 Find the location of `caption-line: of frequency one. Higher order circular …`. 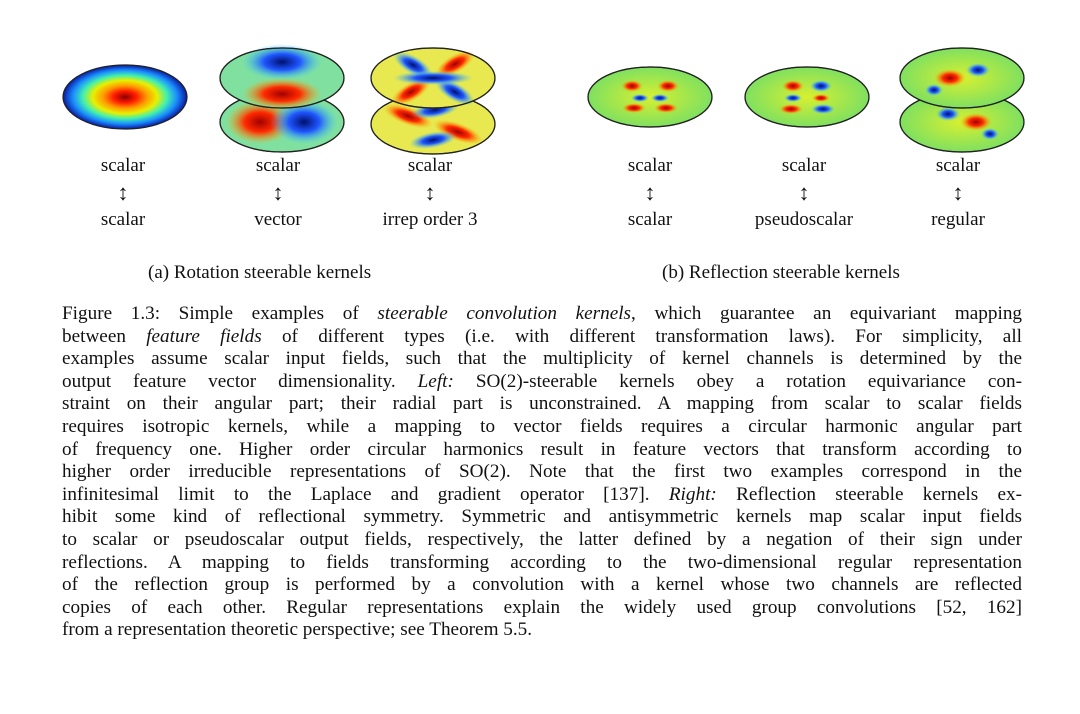

caption-line: of frequency one. Higher order circular … is located at coordinates (542, 449).